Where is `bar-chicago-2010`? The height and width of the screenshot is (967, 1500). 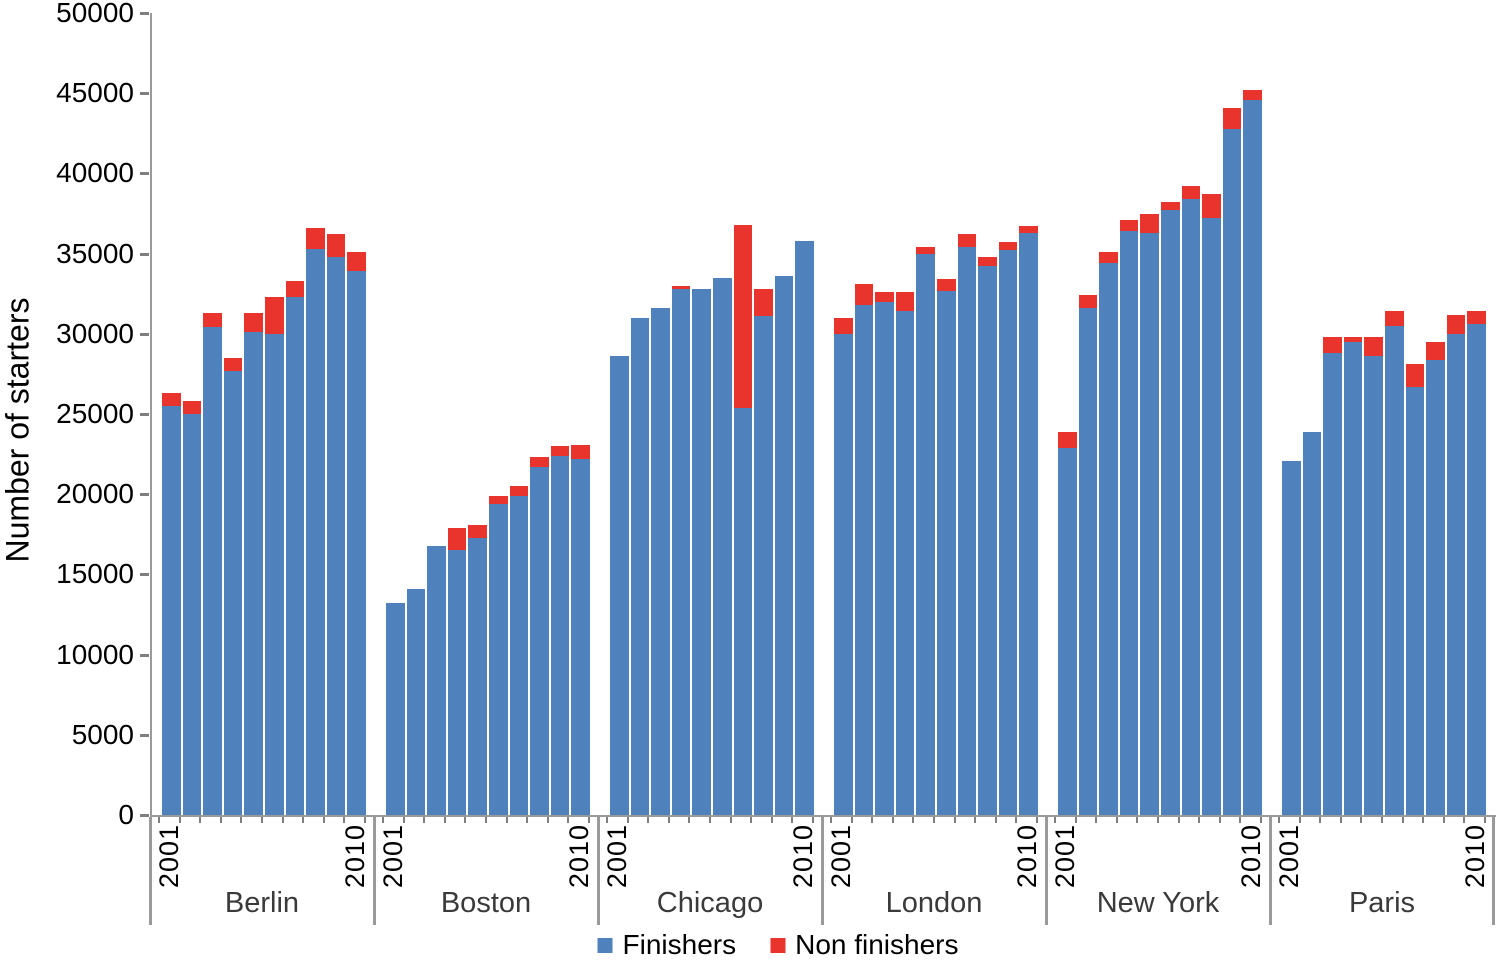 bar-chicago-2010 is located at coordinates (804, 527).